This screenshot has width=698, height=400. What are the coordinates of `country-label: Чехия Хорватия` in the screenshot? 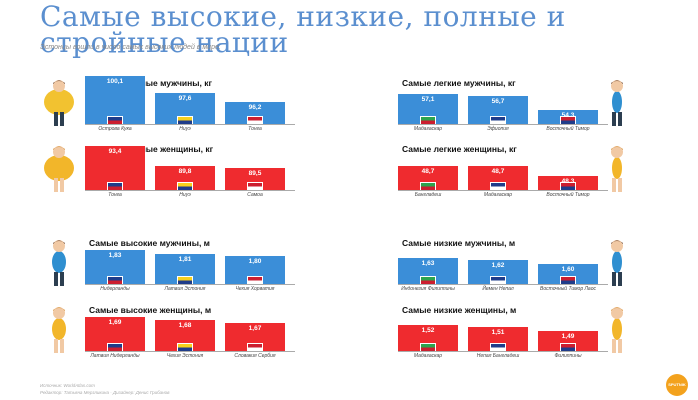 It's located at (255, 289).